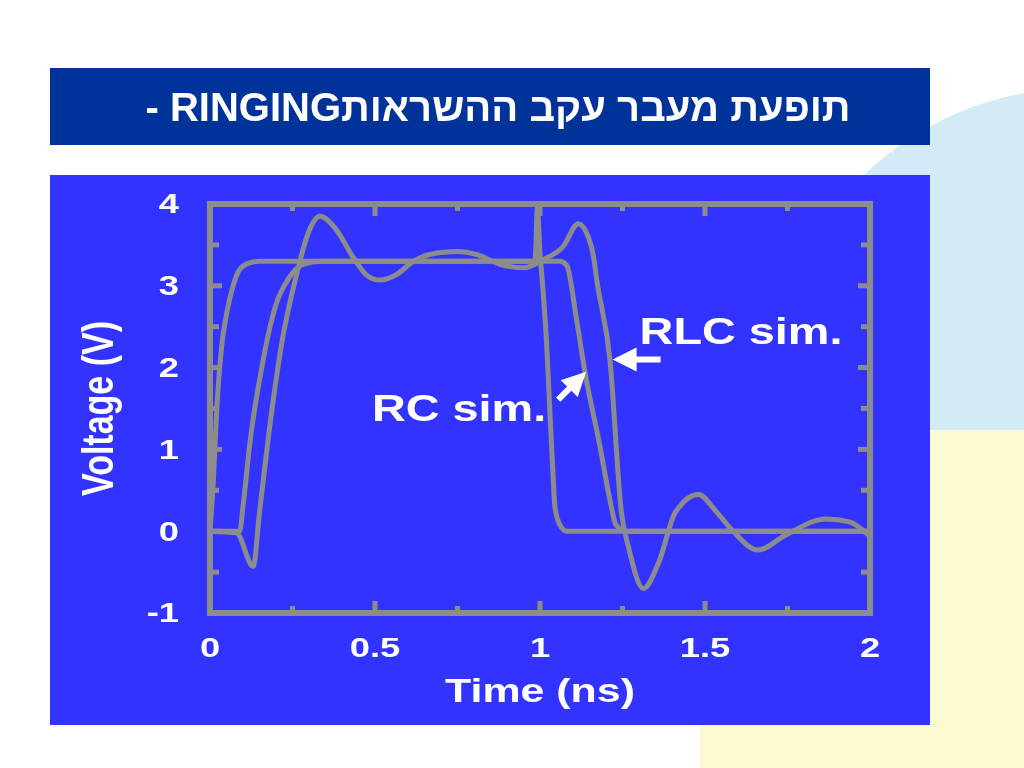 This screenshot has width=1024, height=768. I want to click on y-tick-label: 3, so click(168, 286).